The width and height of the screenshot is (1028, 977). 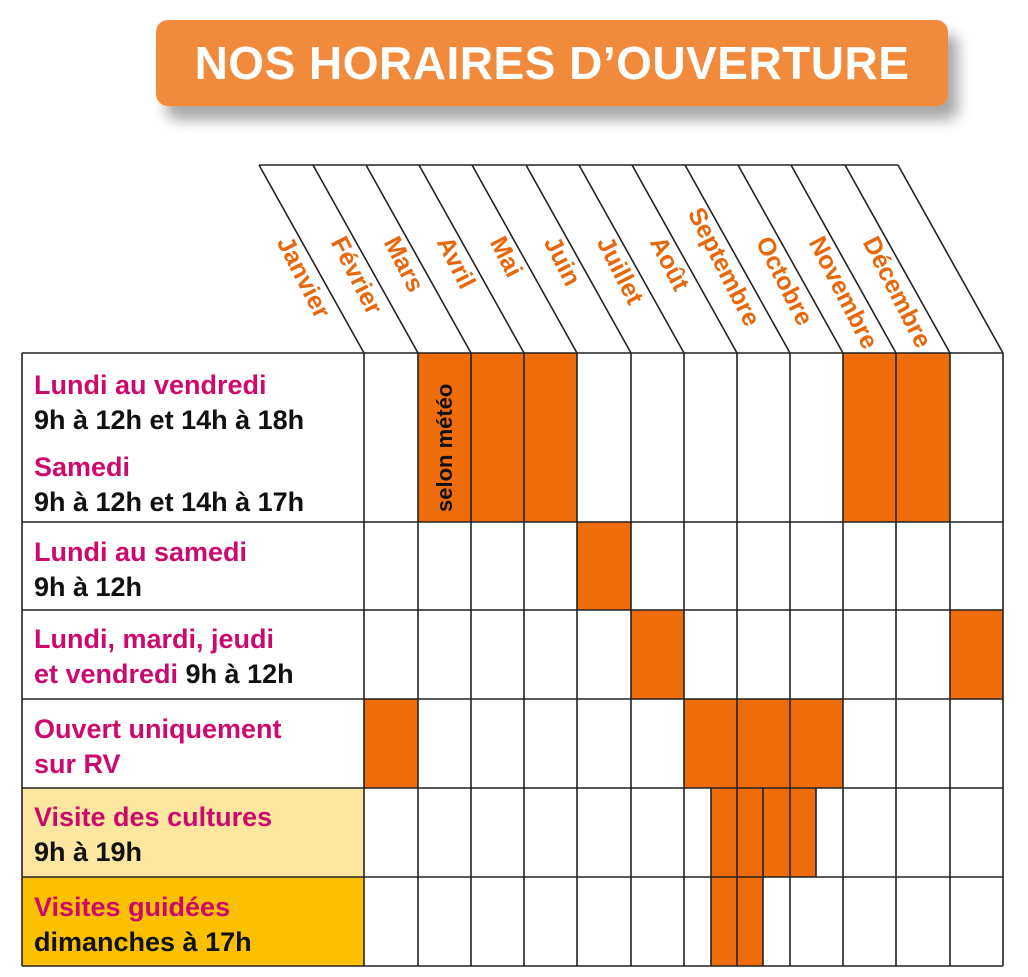 I want to click on row-label-line: Samedi, so click(x=169, y=467).